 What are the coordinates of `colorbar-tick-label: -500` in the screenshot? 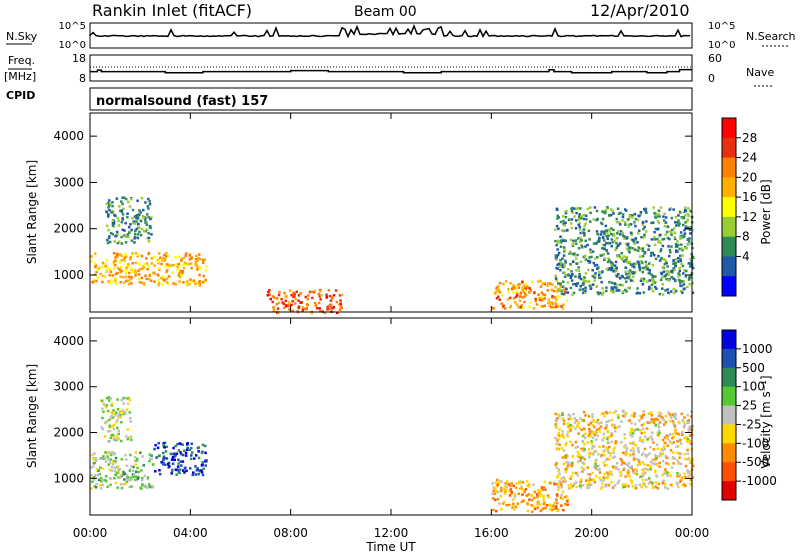 It's located at (755, 462).